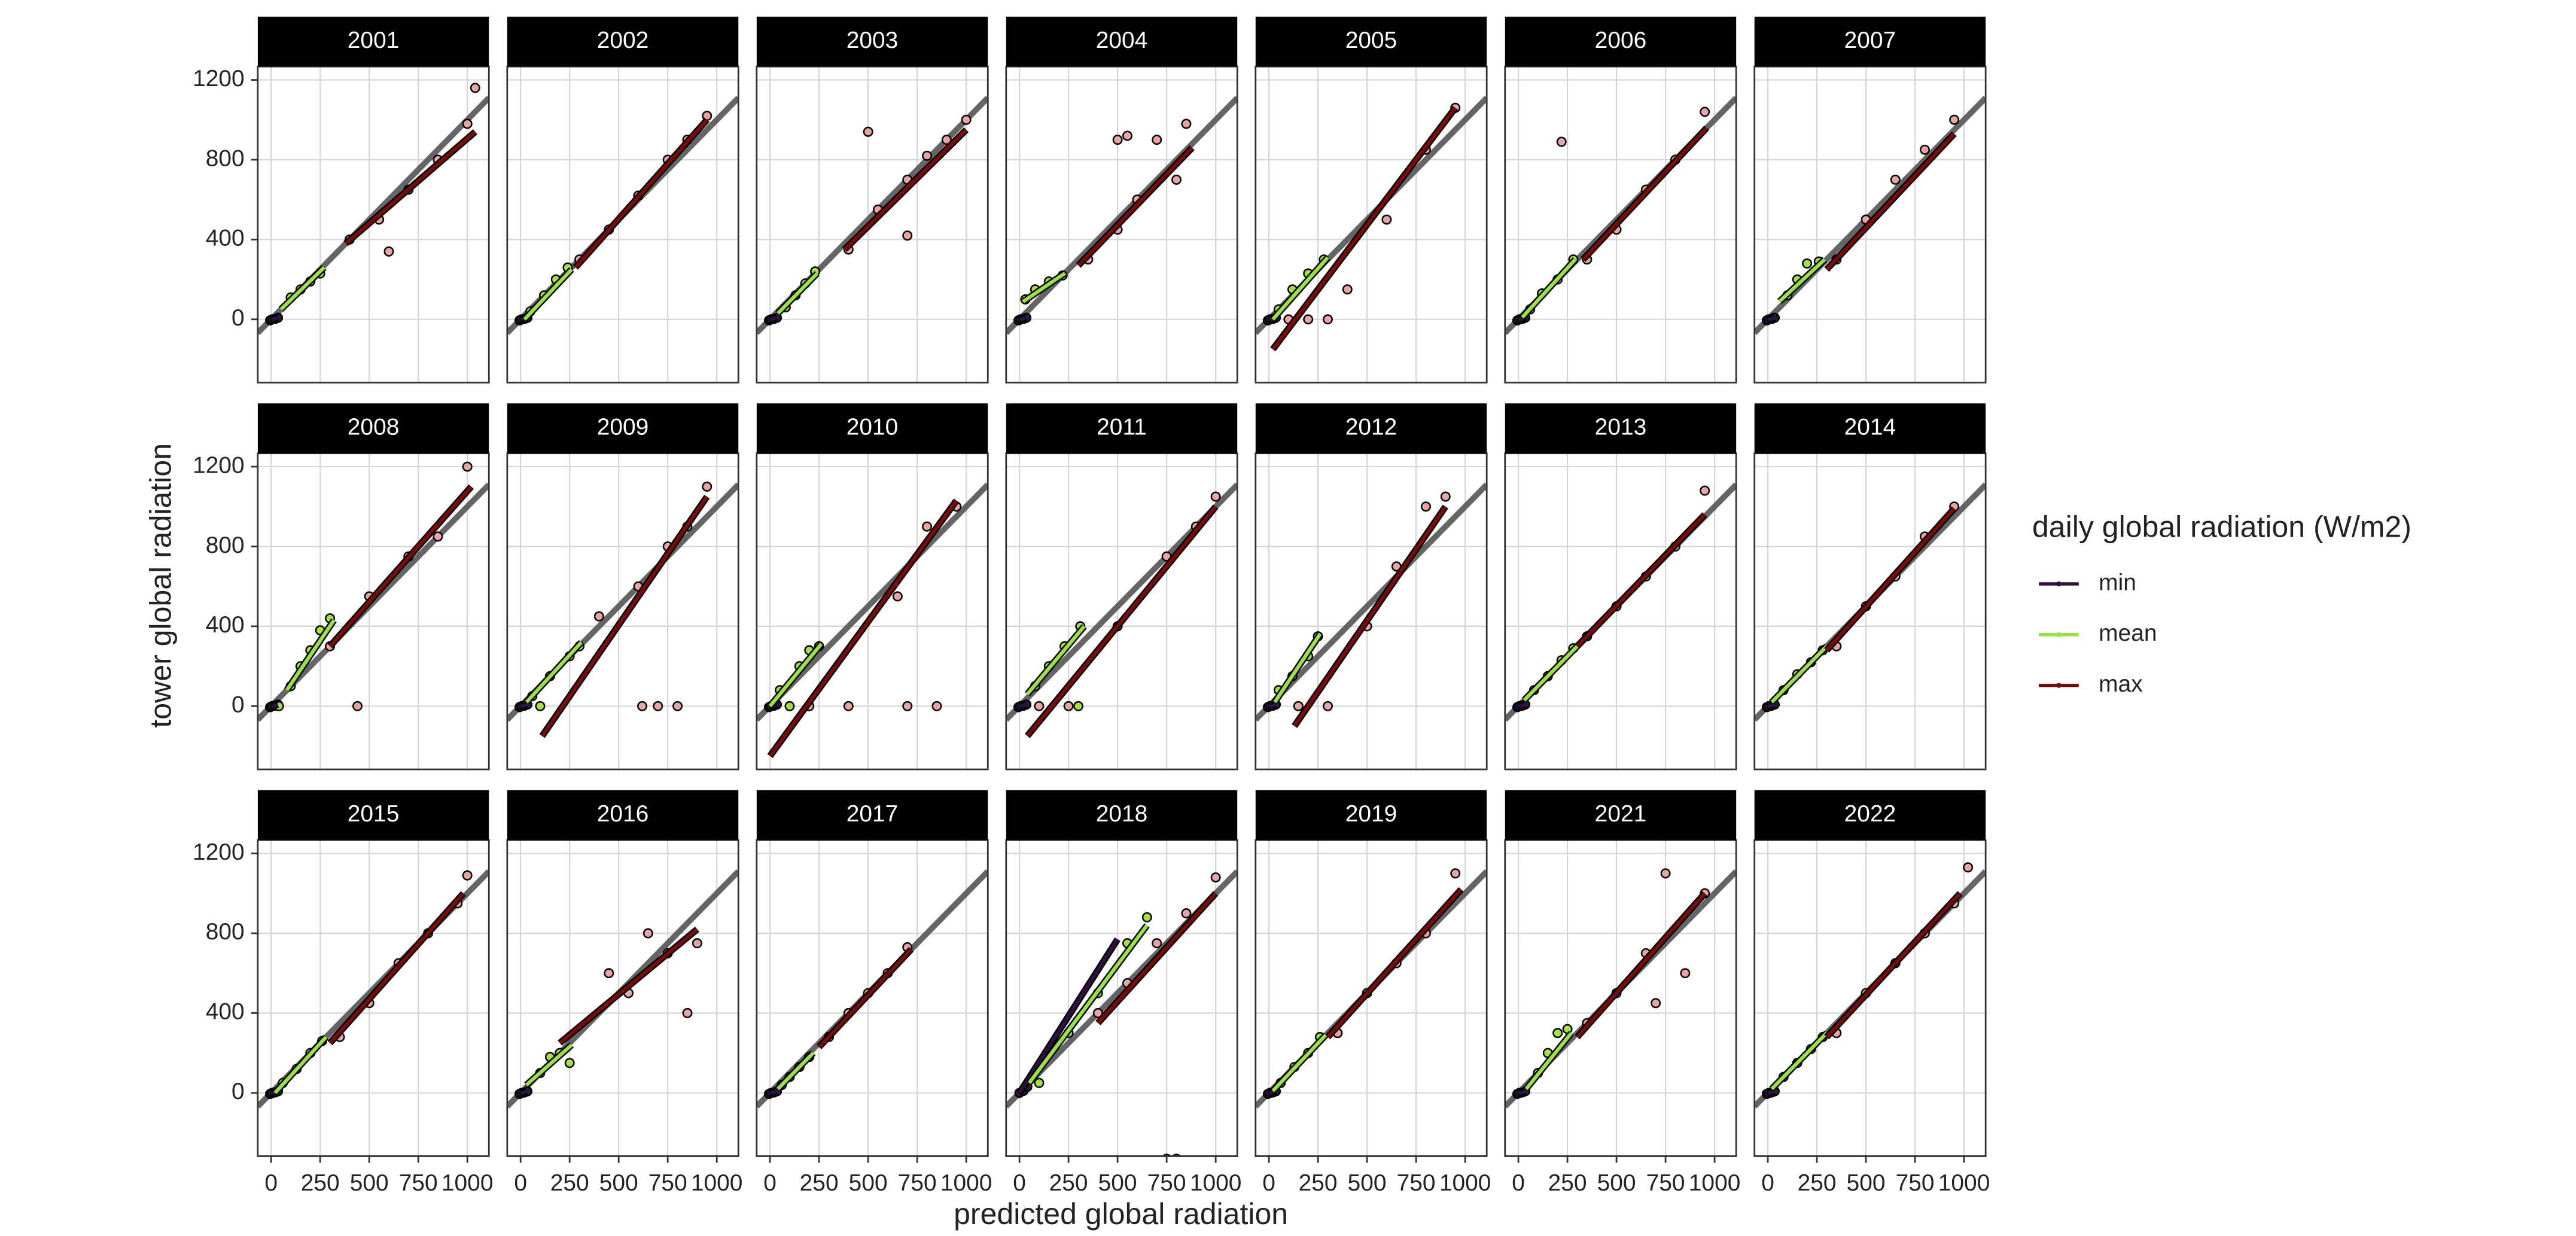 Image resolution: width=2576 pixels, height=1236 pixels. Describe the element at coordinates (374, 427) in the screenshot. I see `strip-label: 2008` at that location.